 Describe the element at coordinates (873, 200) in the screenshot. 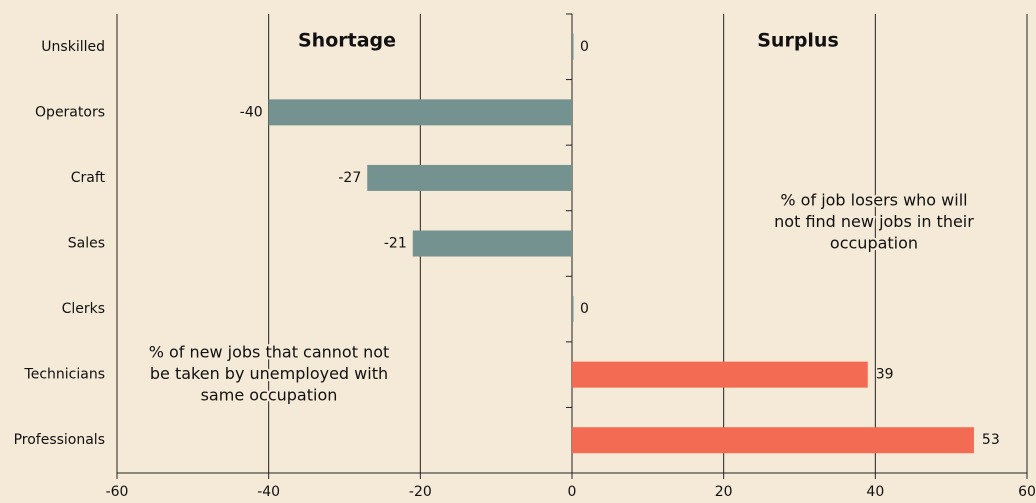

I see `annotation: % of job losers who will` at that location.